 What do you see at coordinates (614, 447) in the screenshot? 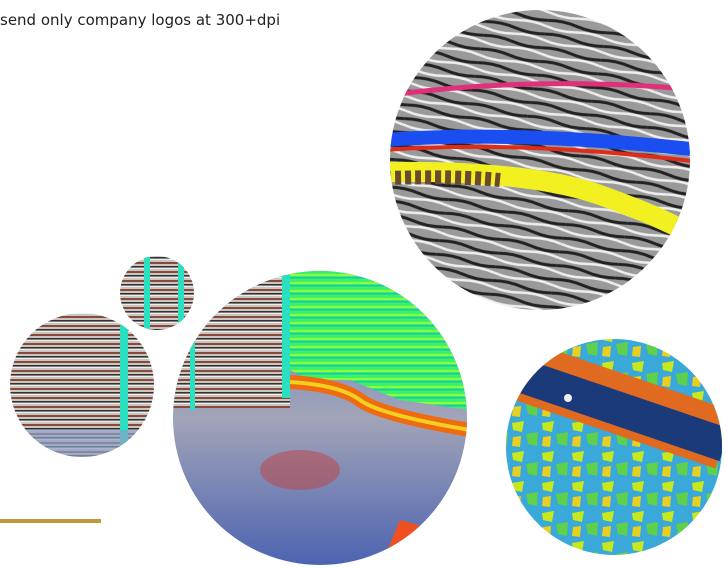
I see `rock-circle` at bounding box center [614, 447].